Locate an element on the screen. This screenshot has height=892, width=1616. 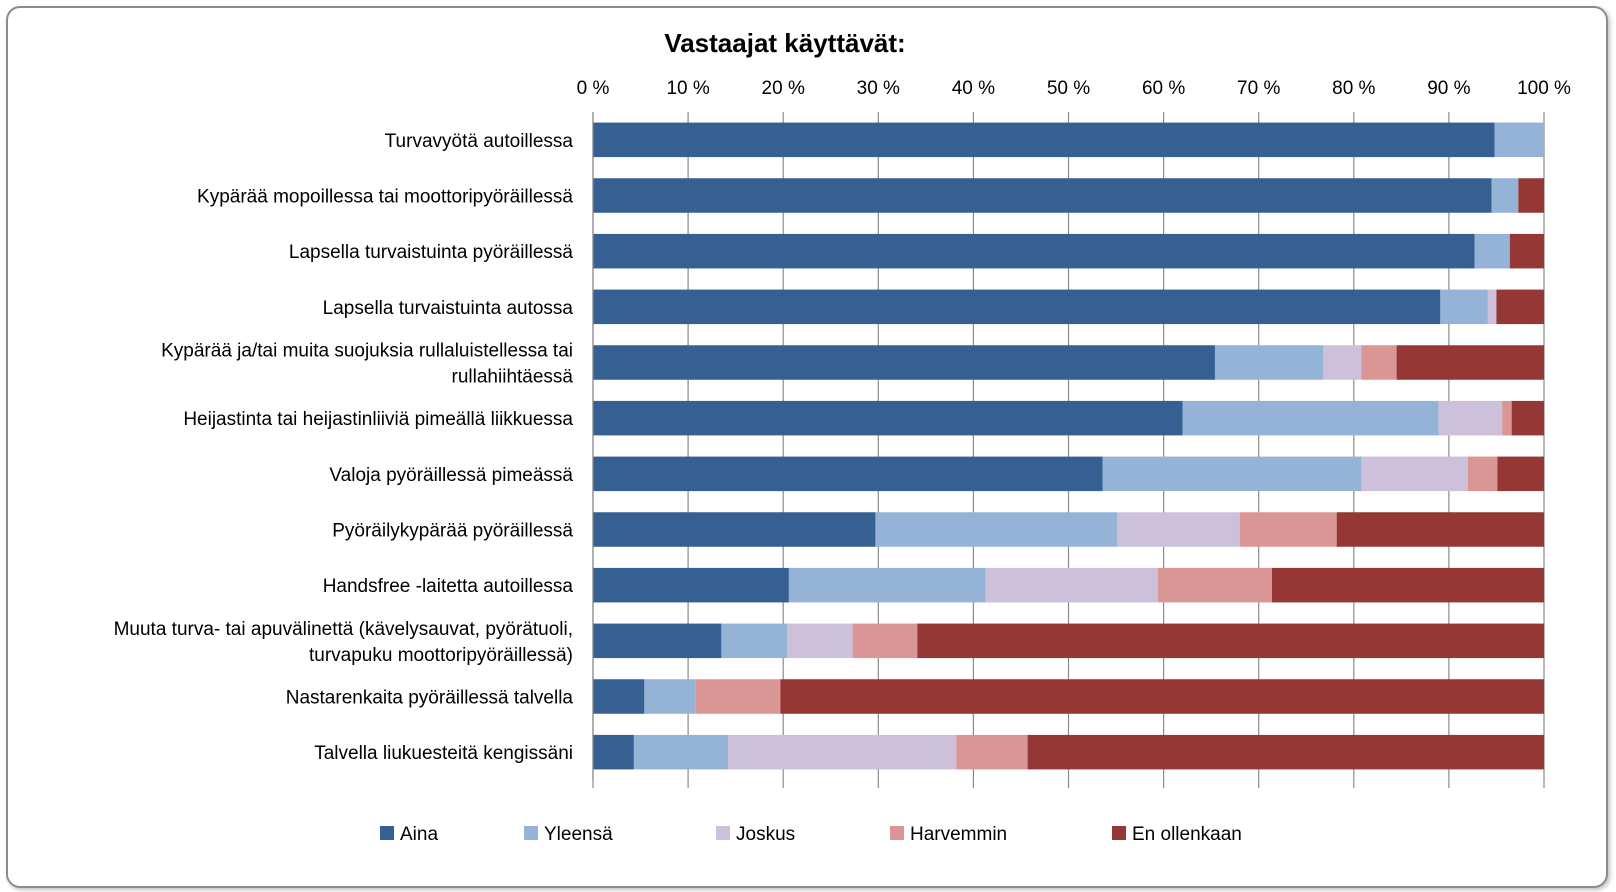
legend-label: Joskus is located at coordinates (765, 834).